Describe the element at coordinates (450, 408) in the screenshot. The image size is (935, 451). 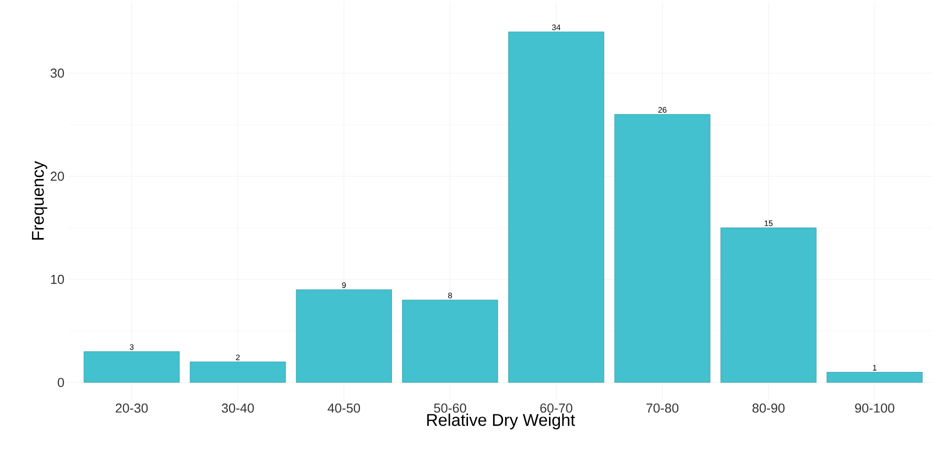
I see `x-tick-label: 50-60` at that location.